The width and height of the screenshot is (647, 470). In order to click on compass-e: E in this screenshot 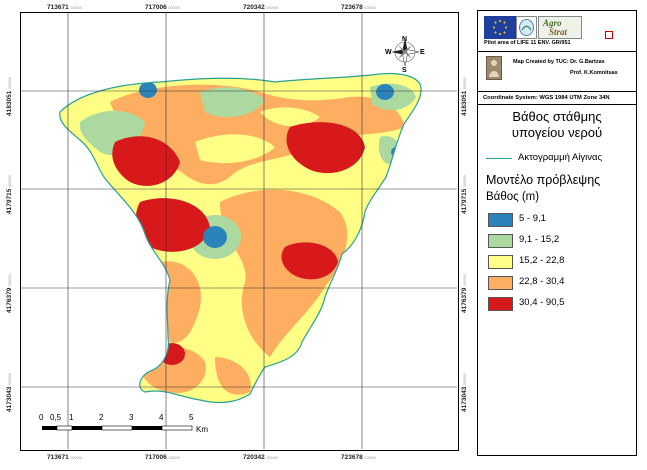, I will do `click(422, 52)`.